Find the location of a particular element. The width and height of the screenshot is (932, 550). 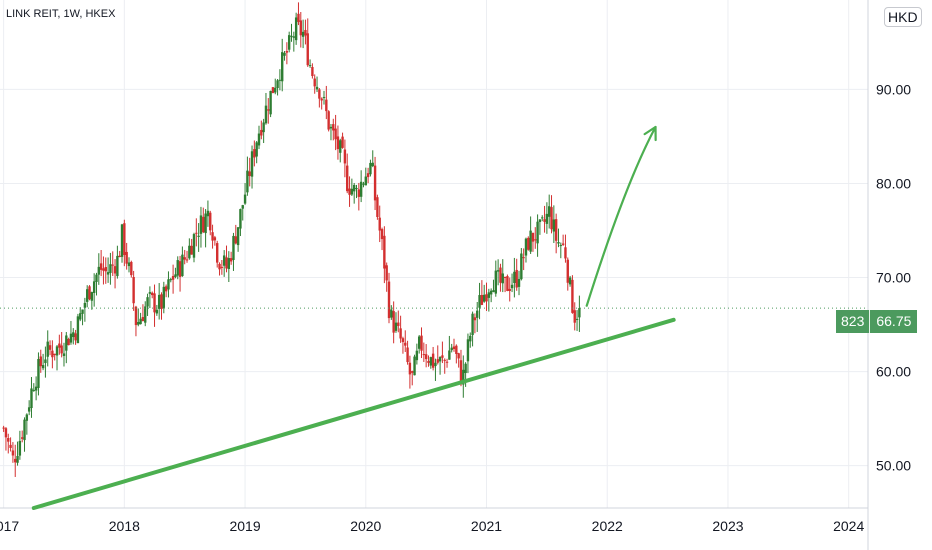

projection-arrow is located at coordinates (621, 216).